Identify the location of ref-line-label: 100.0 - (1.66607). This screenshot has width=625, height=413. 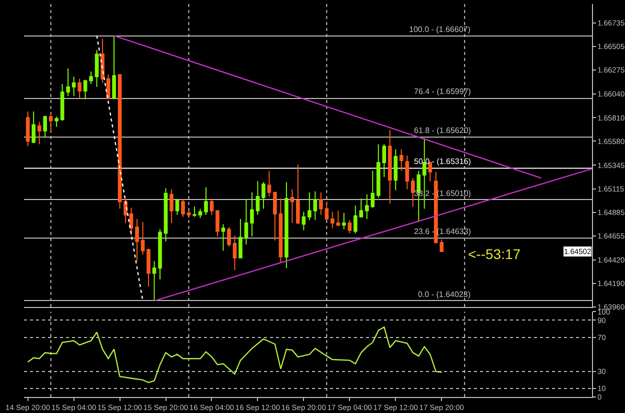
(440, 29).